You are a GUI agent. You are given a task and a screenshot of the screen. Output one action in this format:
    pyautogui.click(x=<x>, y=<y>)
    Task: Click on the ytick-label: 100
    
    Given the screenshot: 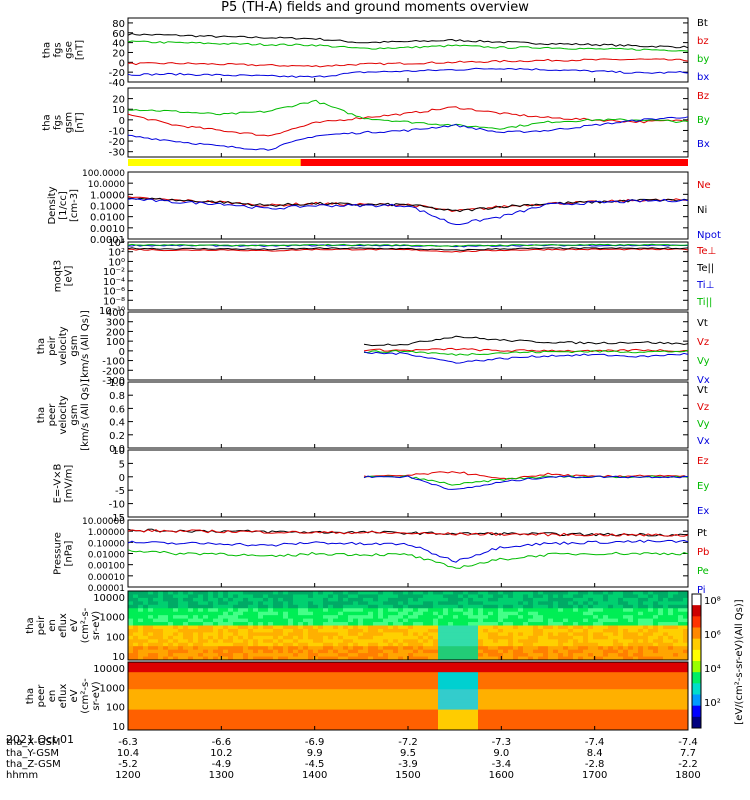 What is the action you would take?
    pyautogui.click(x=115, y=342)
    